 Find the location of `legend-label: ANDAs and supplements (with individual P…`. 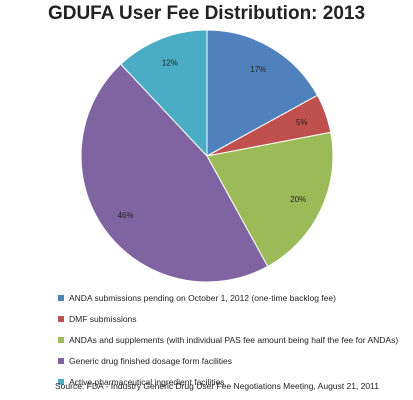

legend-label: ANDAs and supplements (with individual P… is located at coordinates (234, 339).